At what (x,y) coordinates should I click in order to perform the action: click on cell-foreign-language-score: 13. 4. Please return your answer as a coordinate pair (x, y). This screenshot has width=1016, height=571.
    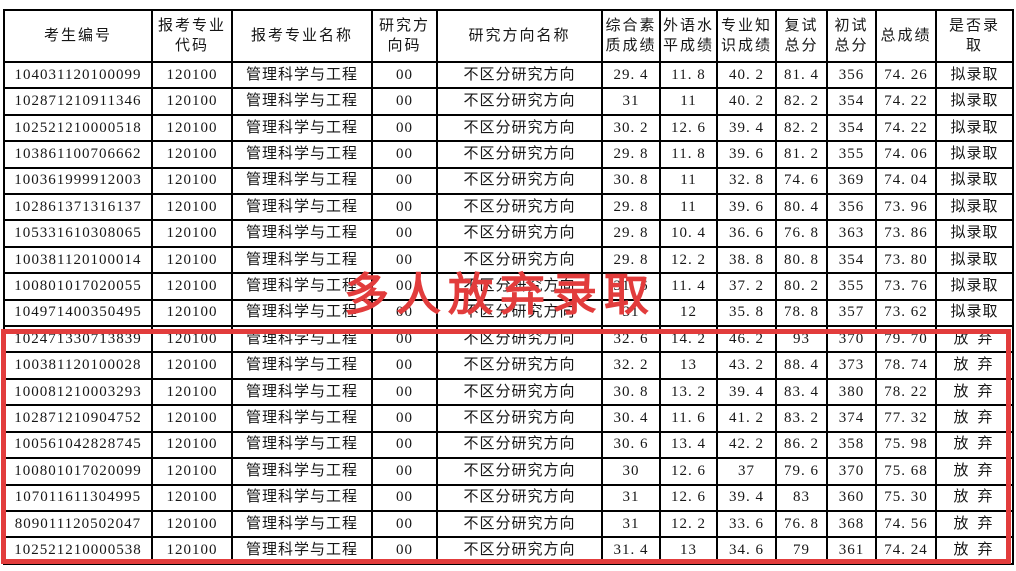
    Looking at the image, I should click on (688, 445).